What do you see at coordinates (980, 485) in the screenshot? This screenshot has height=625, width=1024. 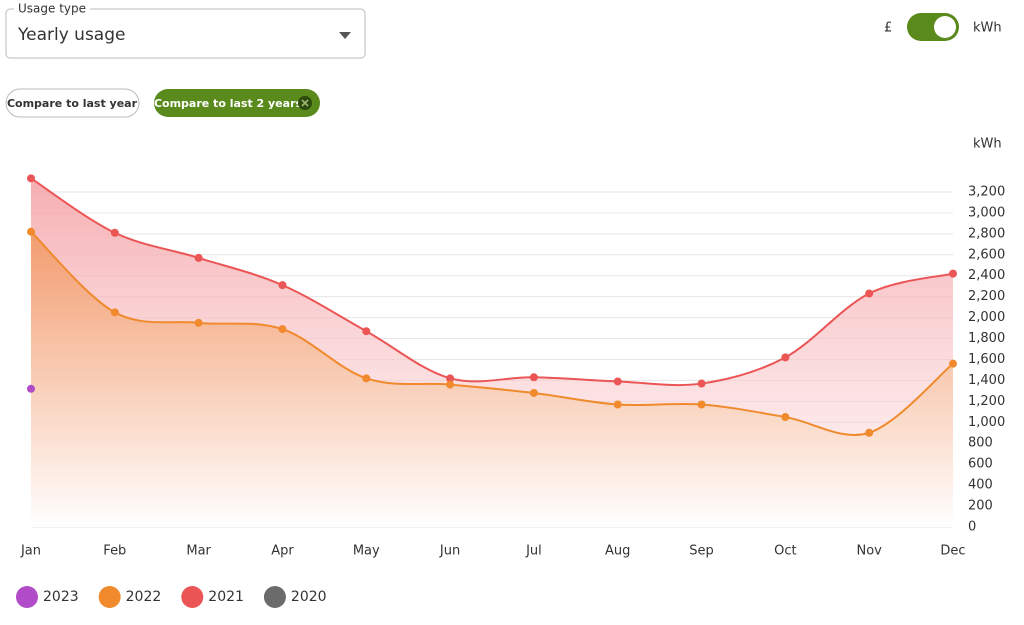 I see `y-tick-label: 400` at bounding box center [980, 485].